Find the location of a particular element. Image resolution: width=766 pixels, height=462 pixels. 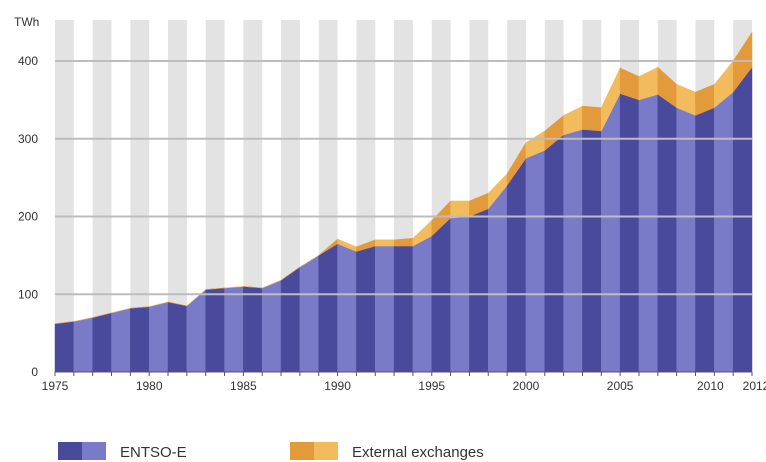

x-tick-label: 1985 is located at coordinates (243, 386).